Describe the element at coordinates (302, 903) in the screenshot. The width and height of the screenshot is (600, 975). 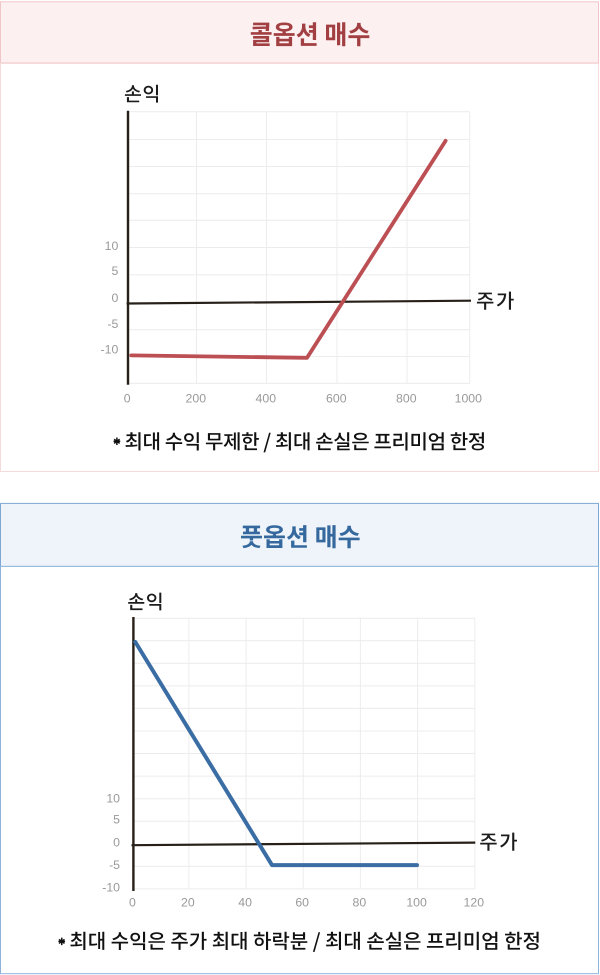
I see `svg-text: 60` at that location.